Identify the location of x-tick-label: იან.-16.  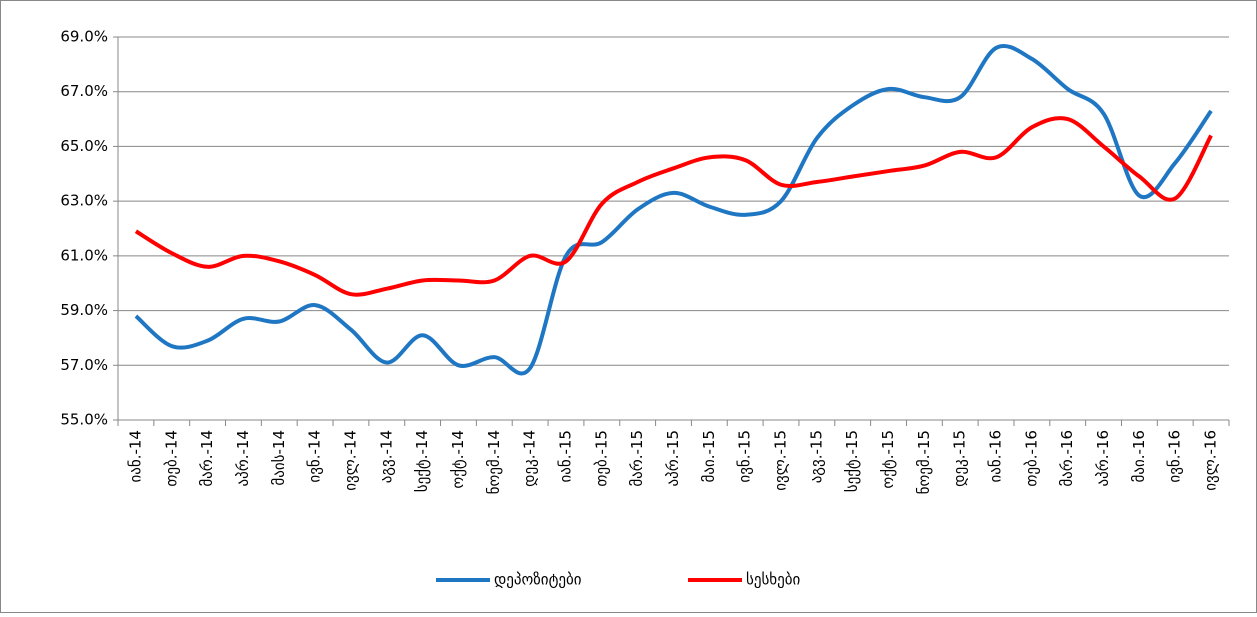
(996, 456).